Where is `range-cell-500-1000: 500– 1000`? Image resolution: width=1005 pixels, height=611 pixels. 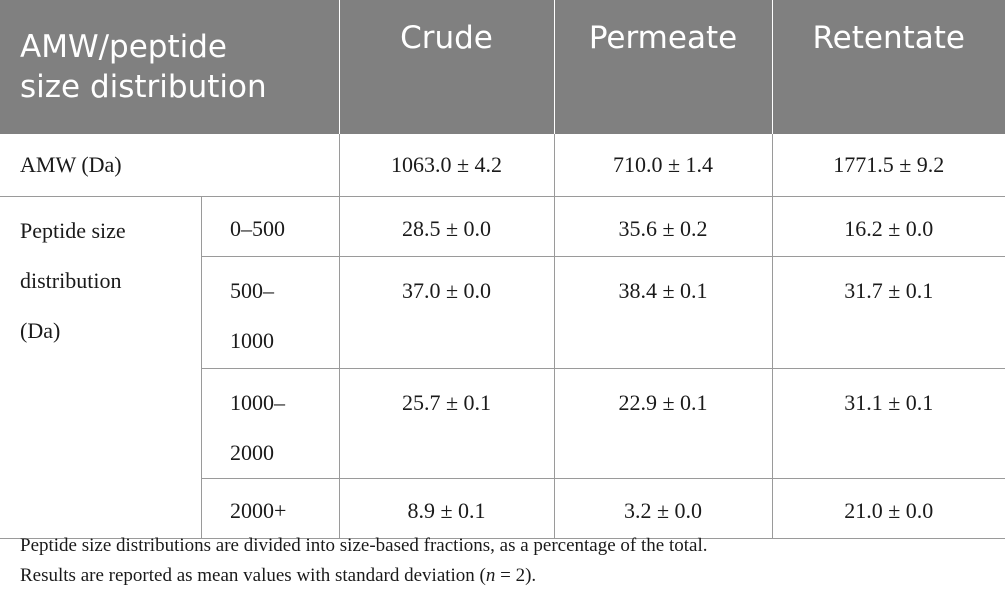
range-cell-500-1000: 500– 1000 is located at coordinates (270, 312).